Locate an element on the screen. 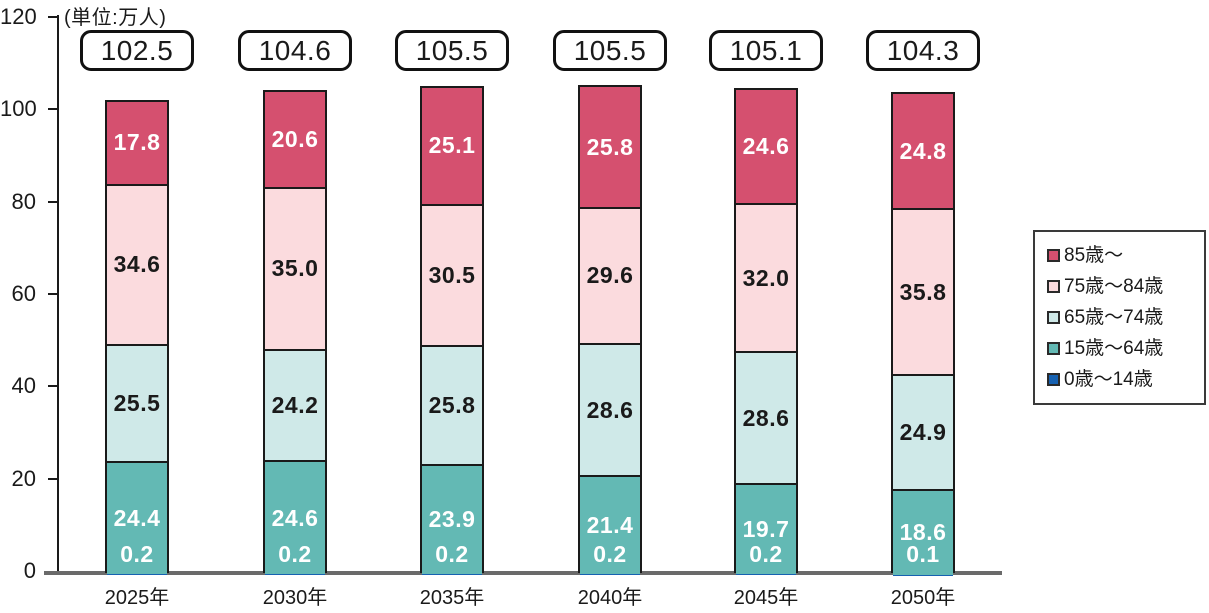 Image resolution: width=1209 pixels, height=613 pixels. segment-value-label: 24.8 is located at coordinates (923, 150).